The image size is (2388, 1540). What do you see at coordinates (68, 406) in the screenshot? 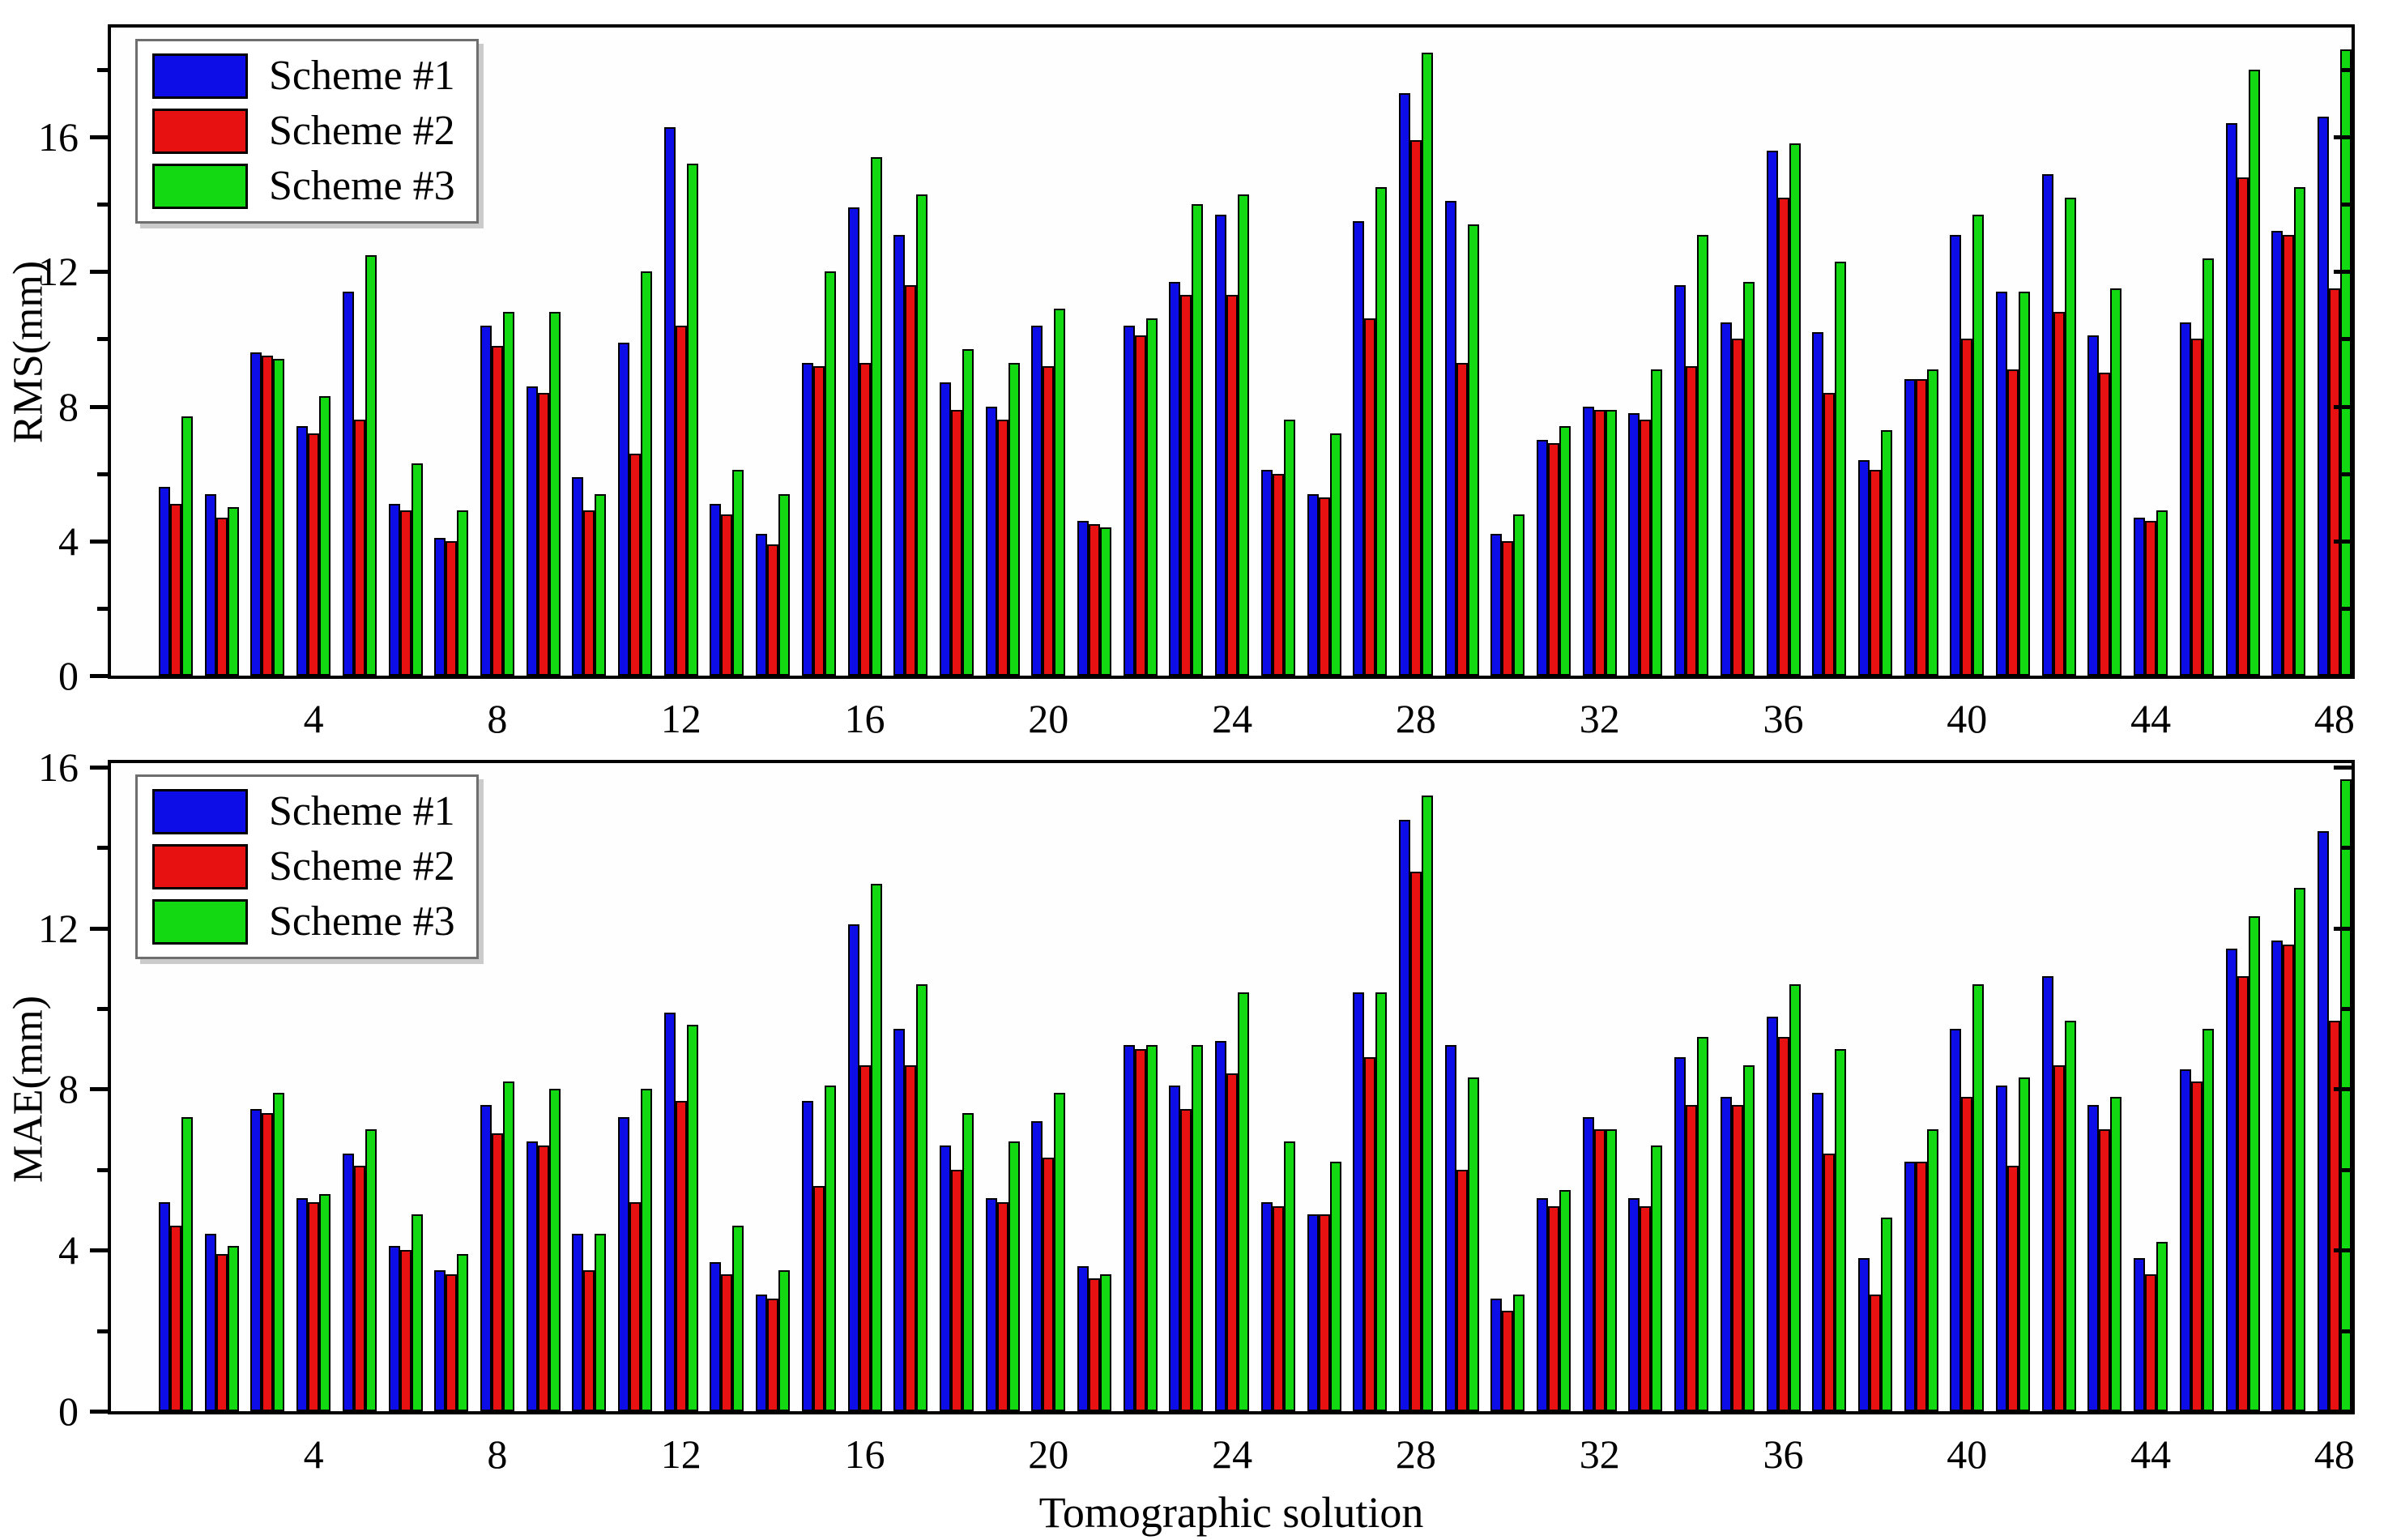
I see `y-tick-label: 8` at bounding box center [68, 406].